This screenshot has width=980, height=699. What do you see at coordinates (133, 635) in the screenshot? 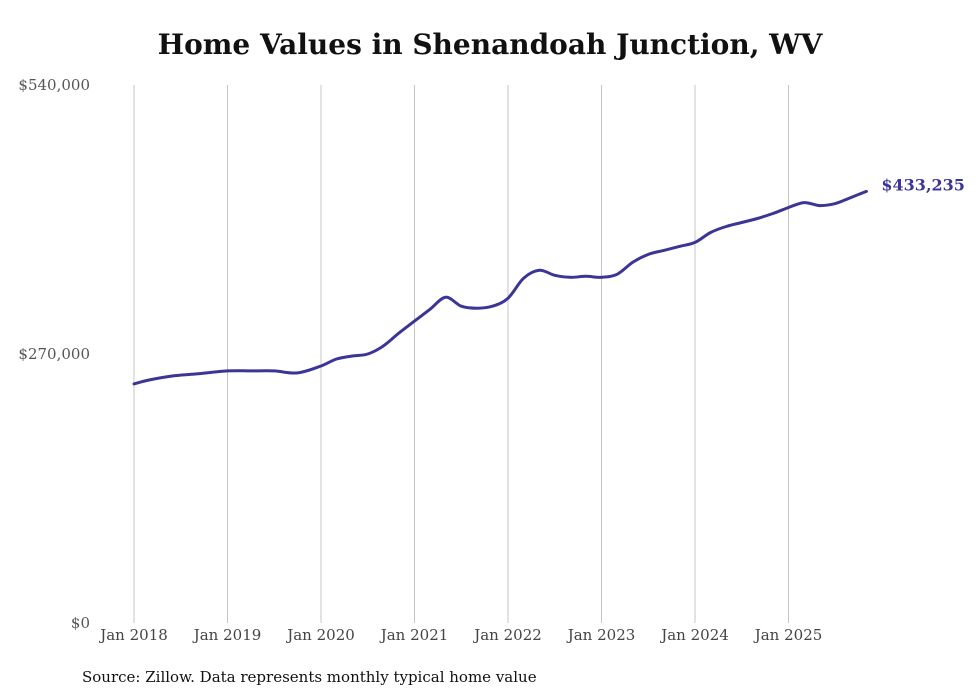
I see `x-tick-label: Jan 2018` at bounding box center [133, 635].